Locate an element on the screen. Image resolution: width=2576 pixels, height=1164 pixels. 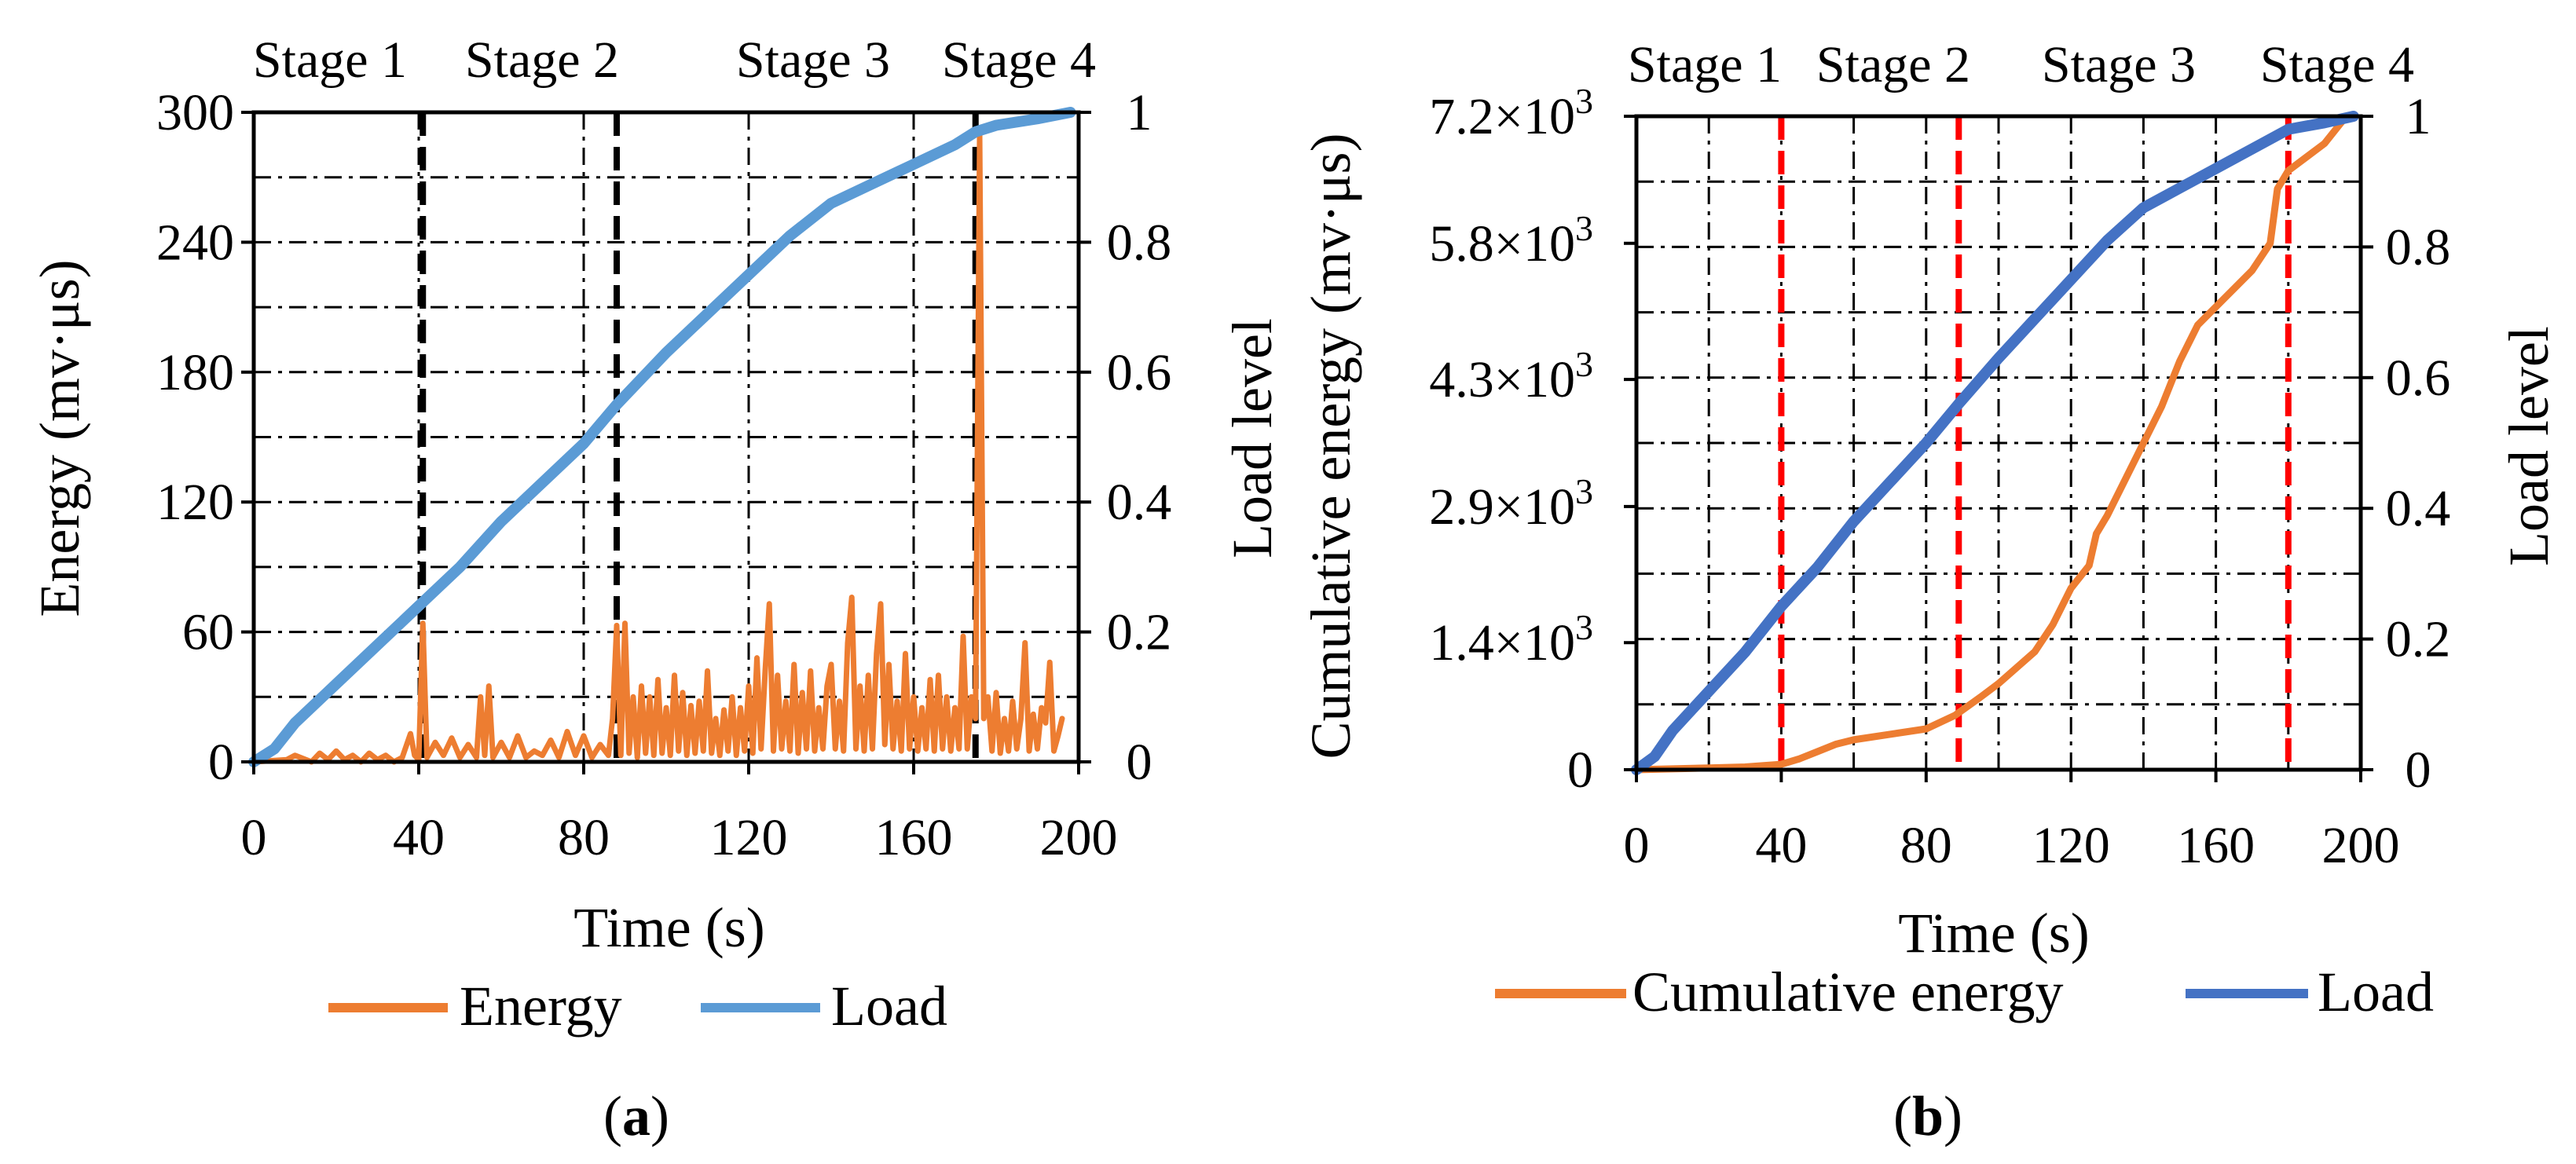
y-tick-label: 60 is located at coordinates (208, 632).